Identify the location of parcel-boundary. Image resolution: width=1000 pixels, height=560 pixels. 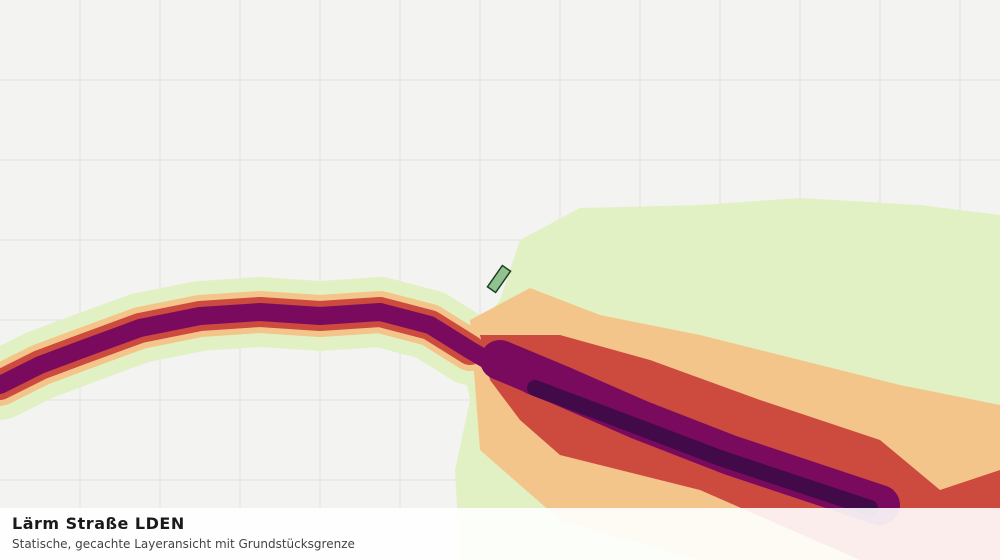
(499, 279).